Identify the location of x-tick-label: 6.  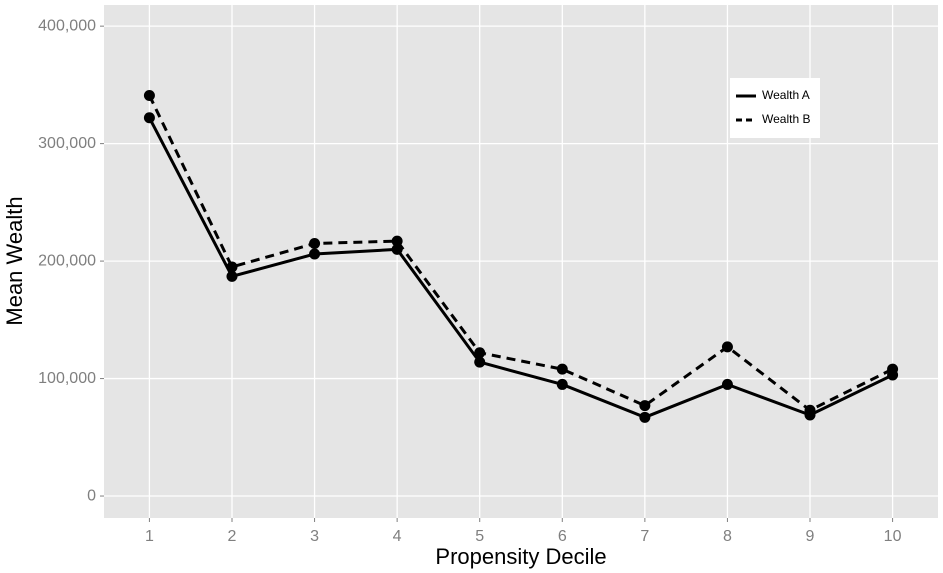
(562, 536).